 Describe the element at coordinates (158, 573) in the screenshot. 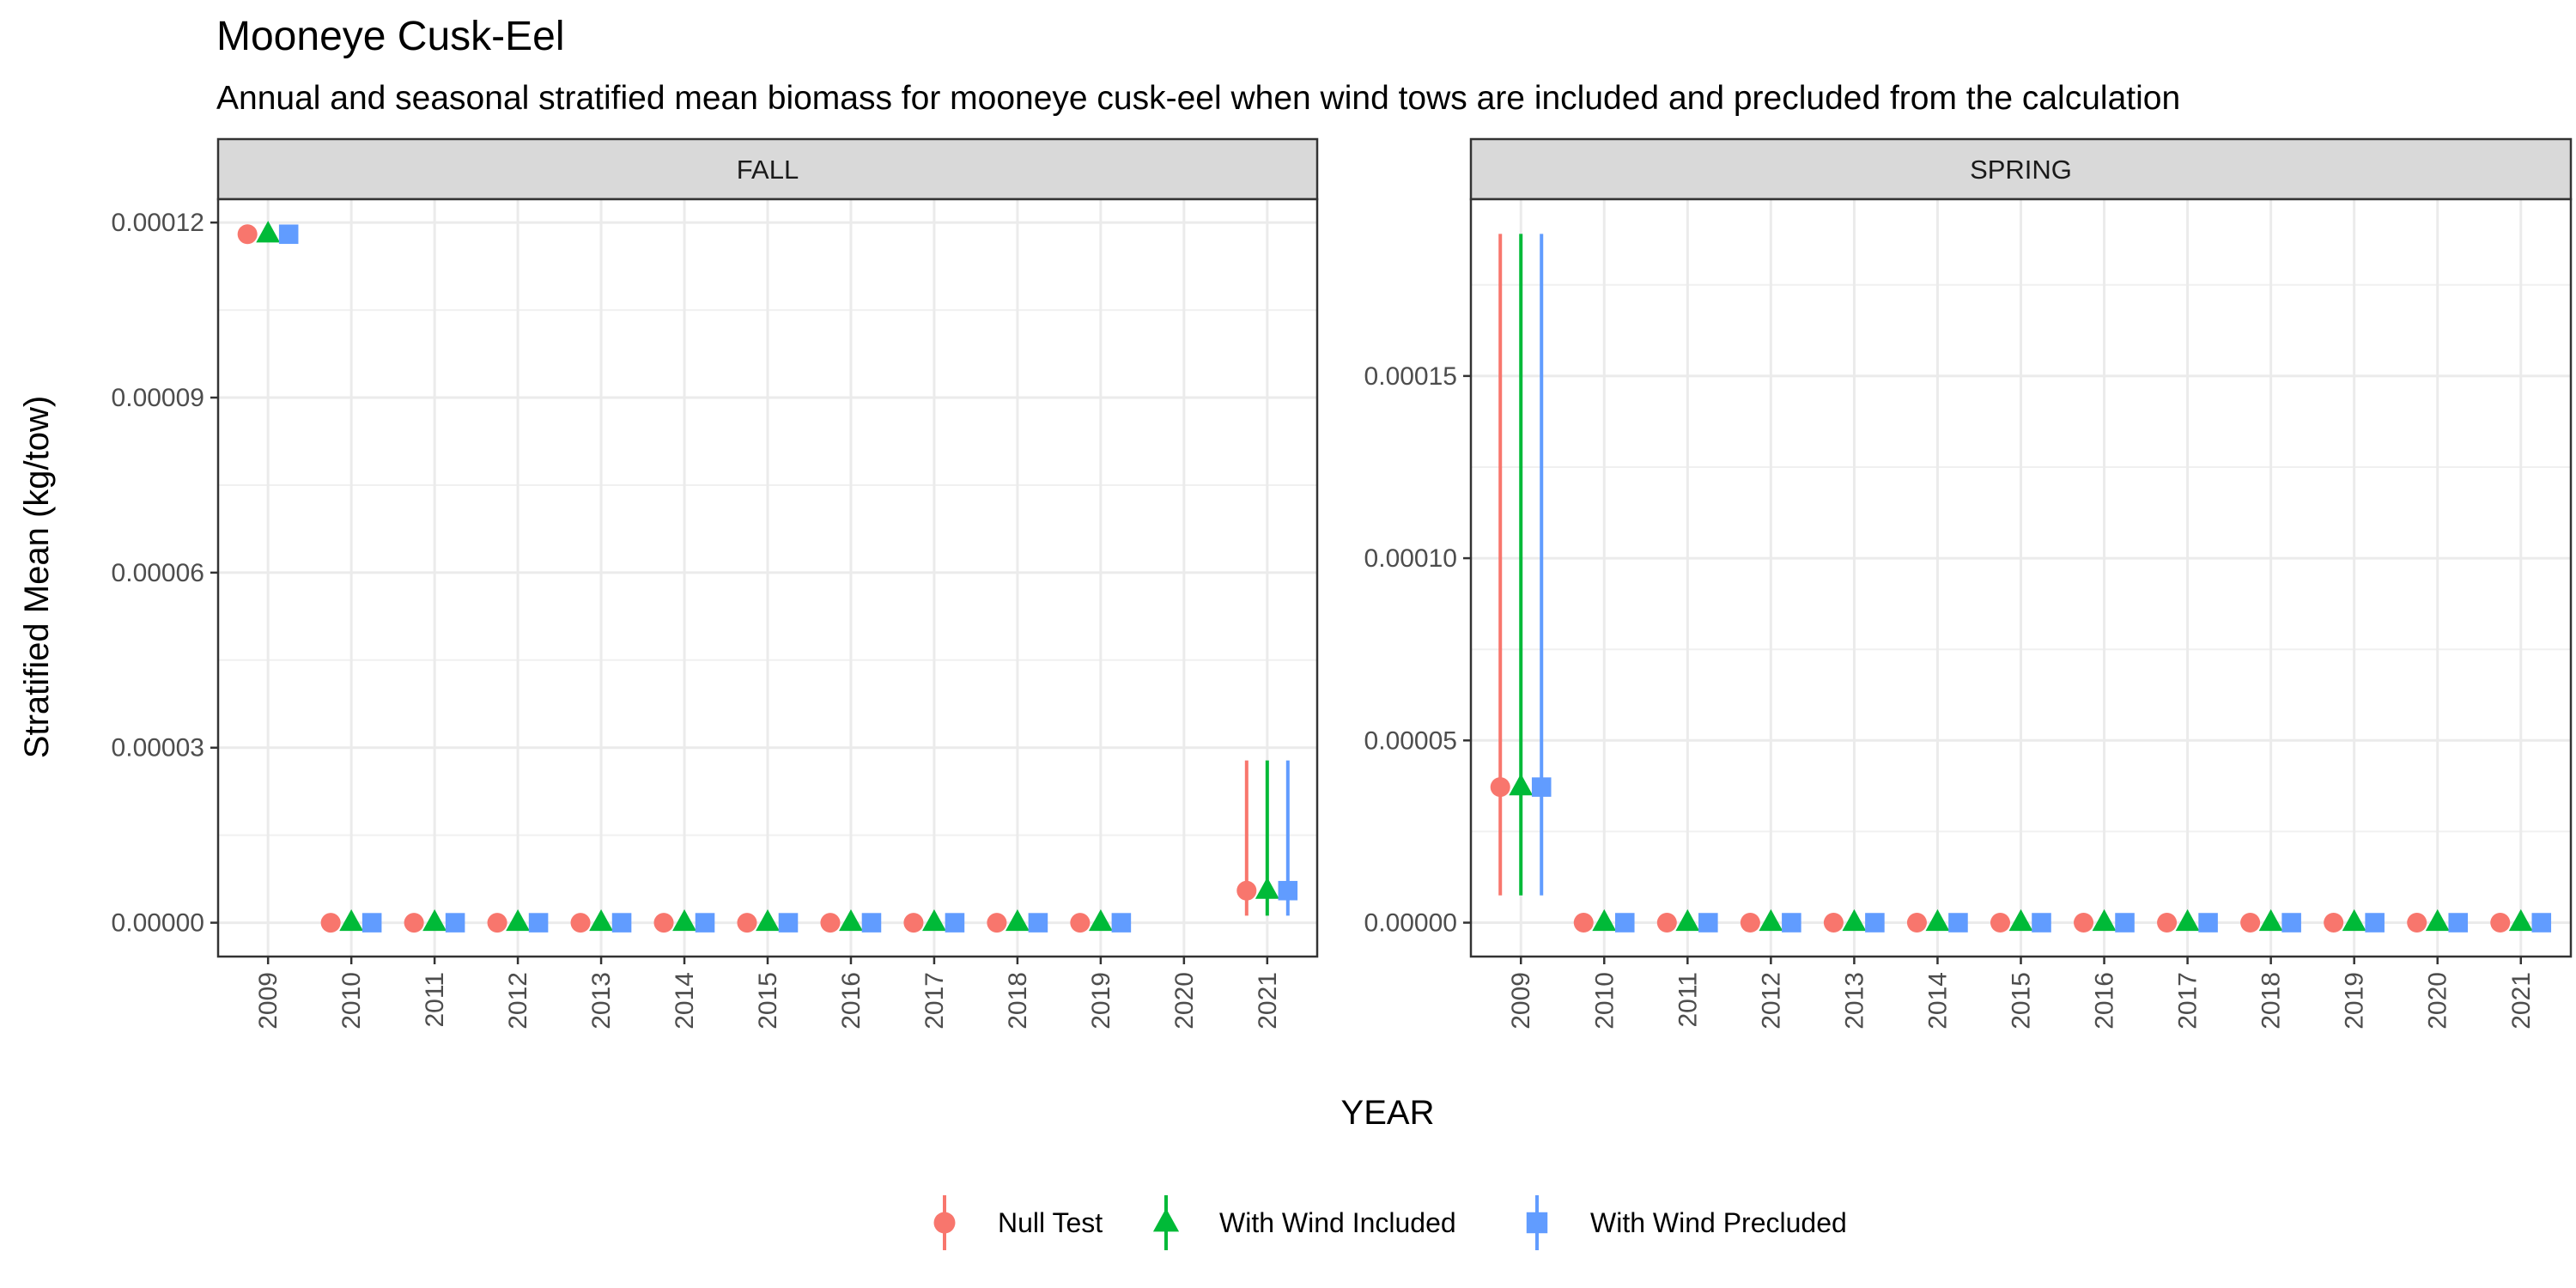

I see `y-tick-label: 0.00006` at that location.